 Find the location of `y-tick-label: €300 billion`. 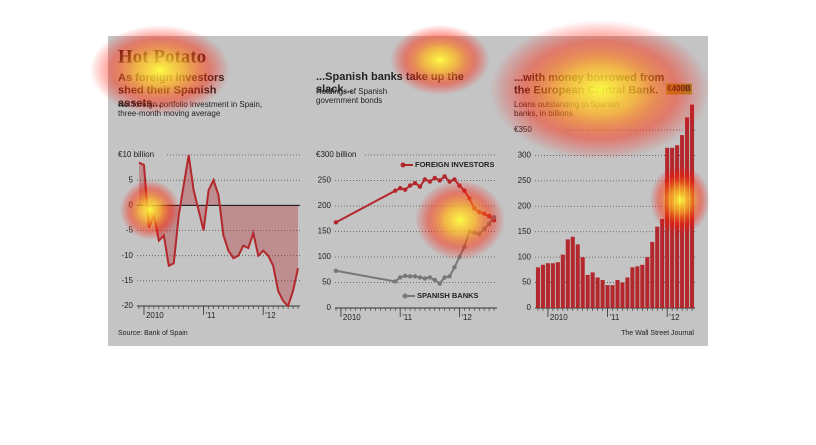

y-tick-label: €300 billion is located at coordinates (336, 154).